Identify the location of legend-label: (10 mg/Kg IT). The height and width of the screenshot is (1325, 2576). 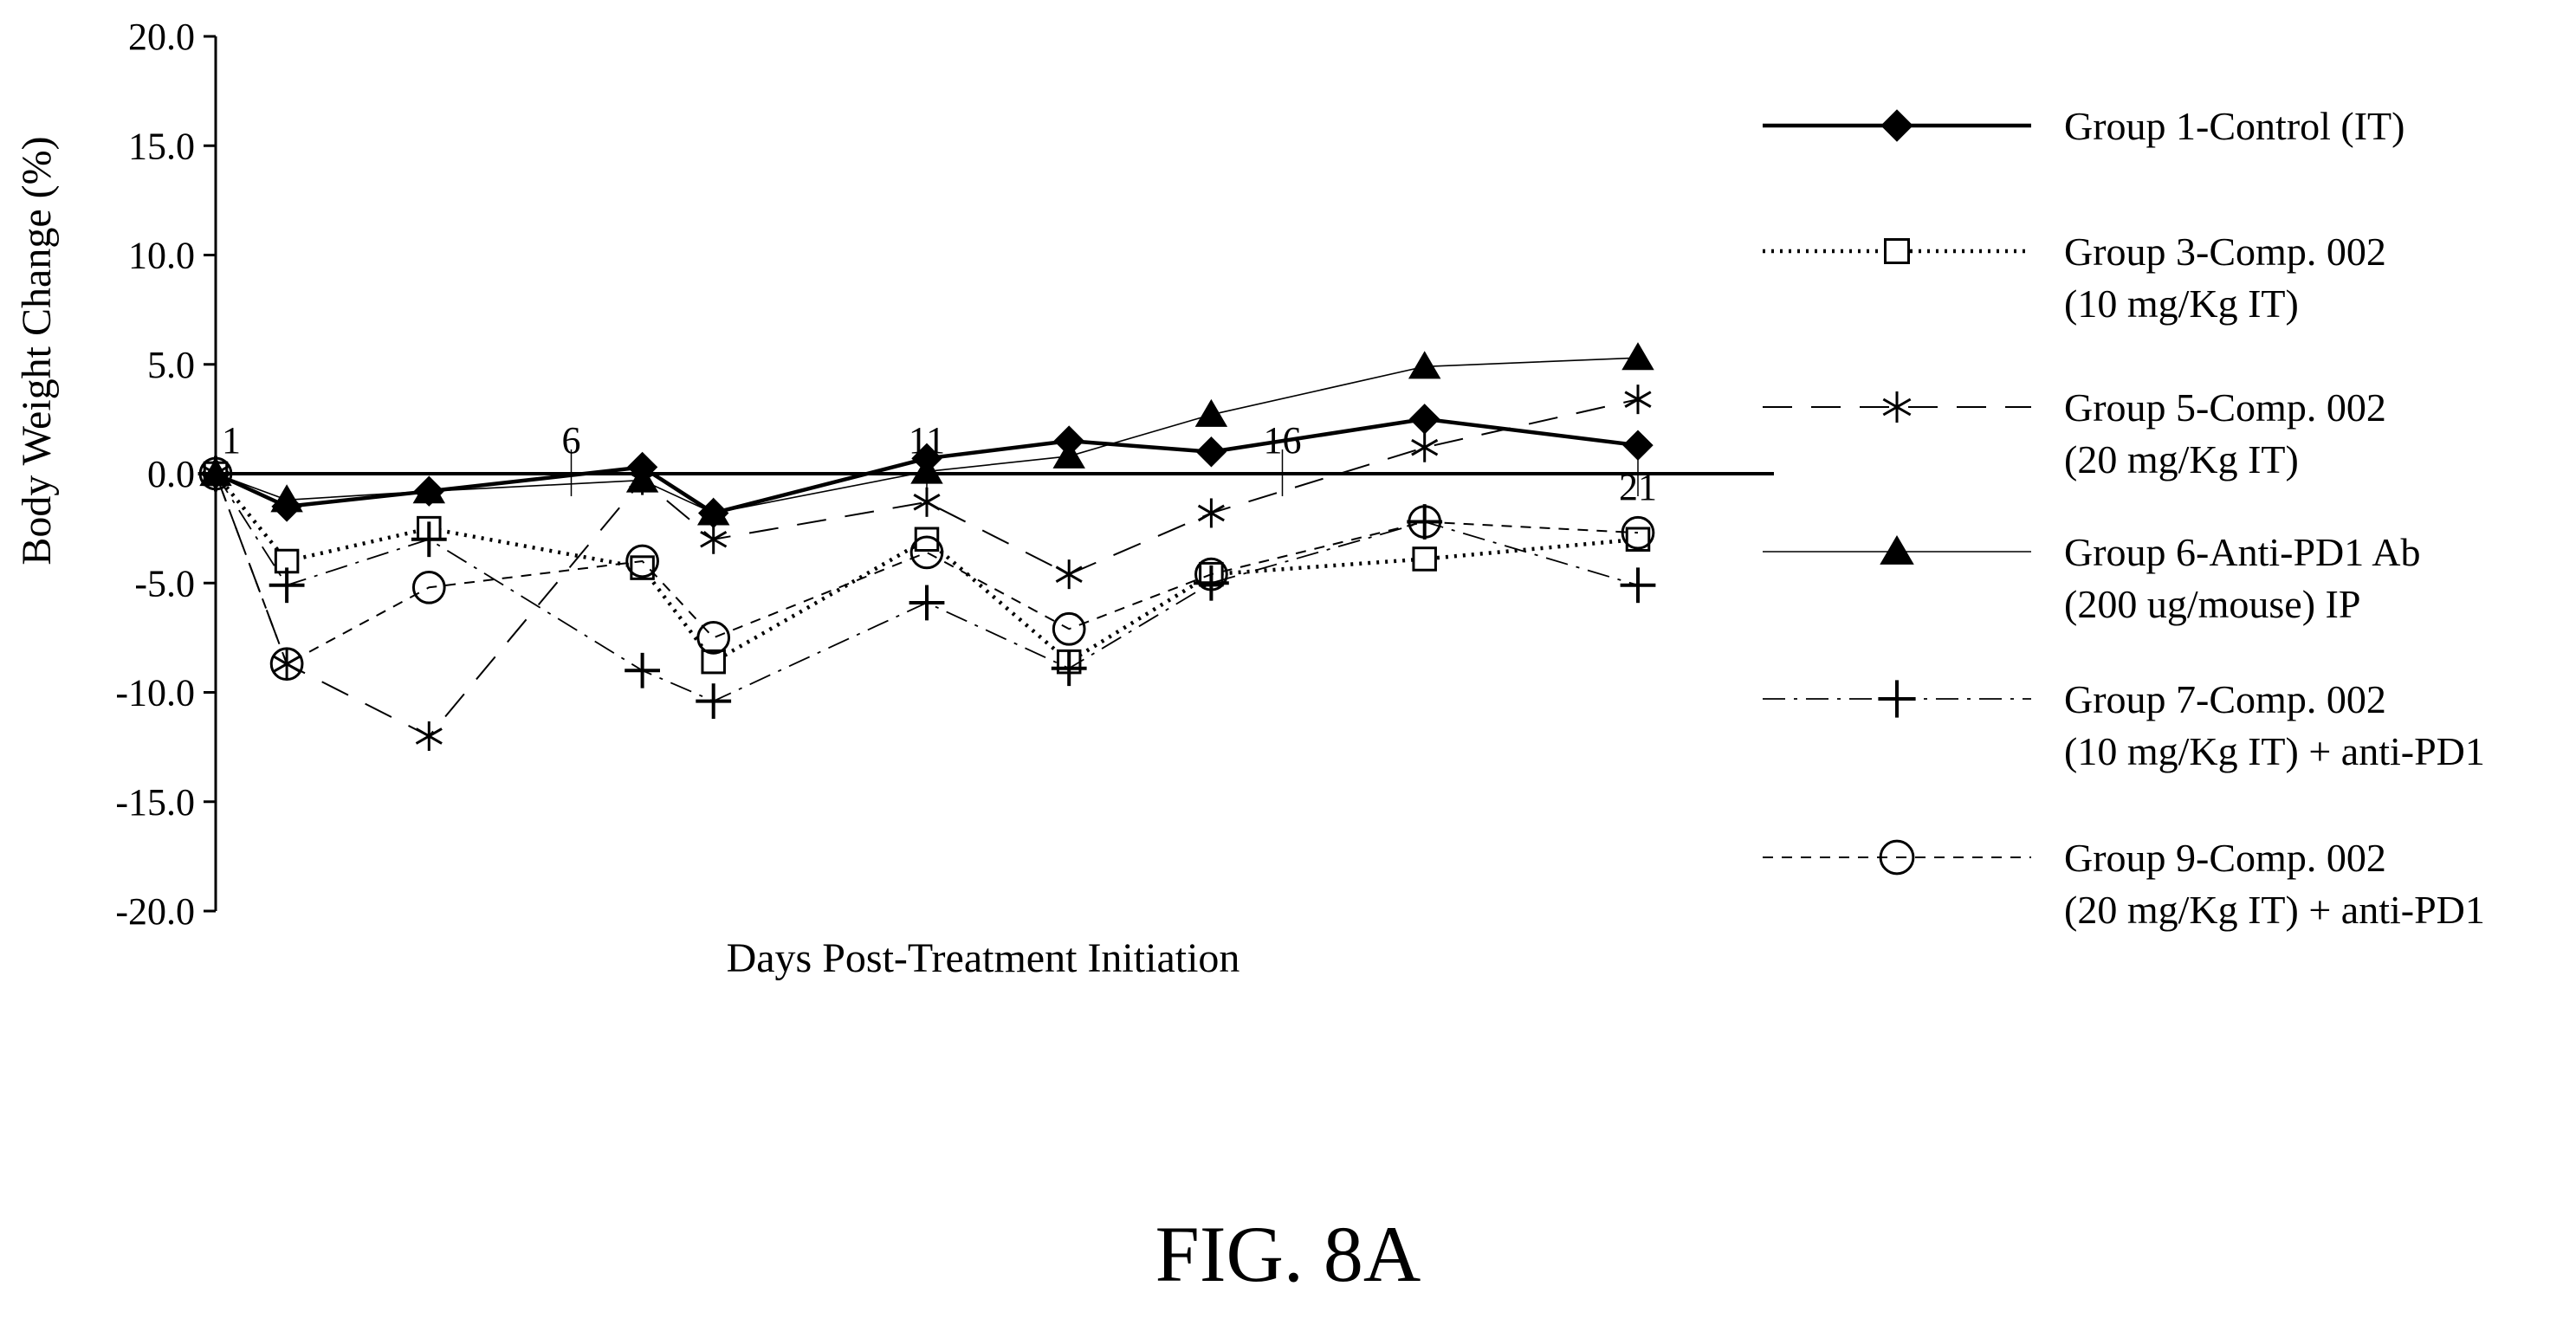
(2181, 303).